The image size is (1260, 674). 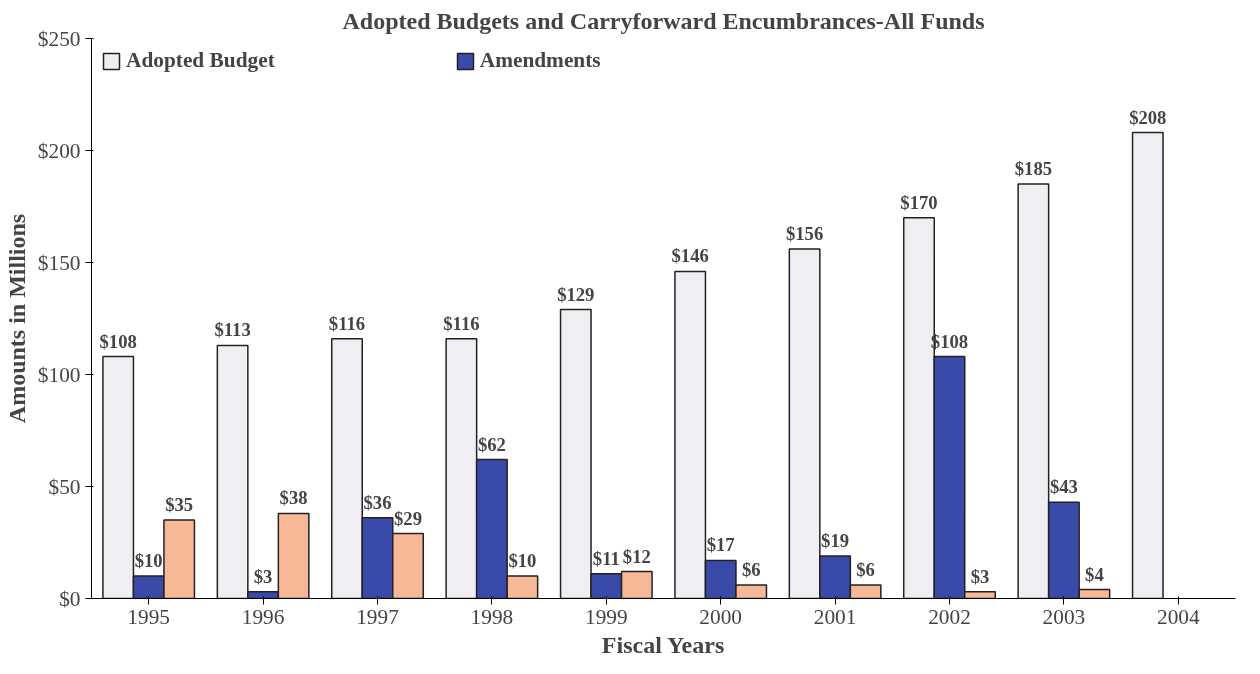 What do you see at coordinates (59, 262) in the screenshot?
I see `y-tick-label: $150` at bounding box center [59, 262].